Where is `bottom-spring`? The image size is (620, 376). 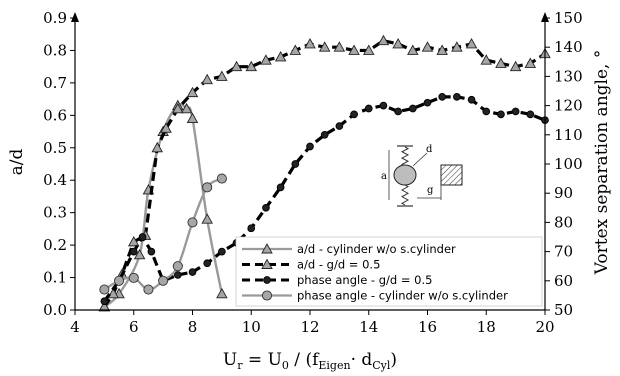
bottom-spring is located at coordinates (405, 195).